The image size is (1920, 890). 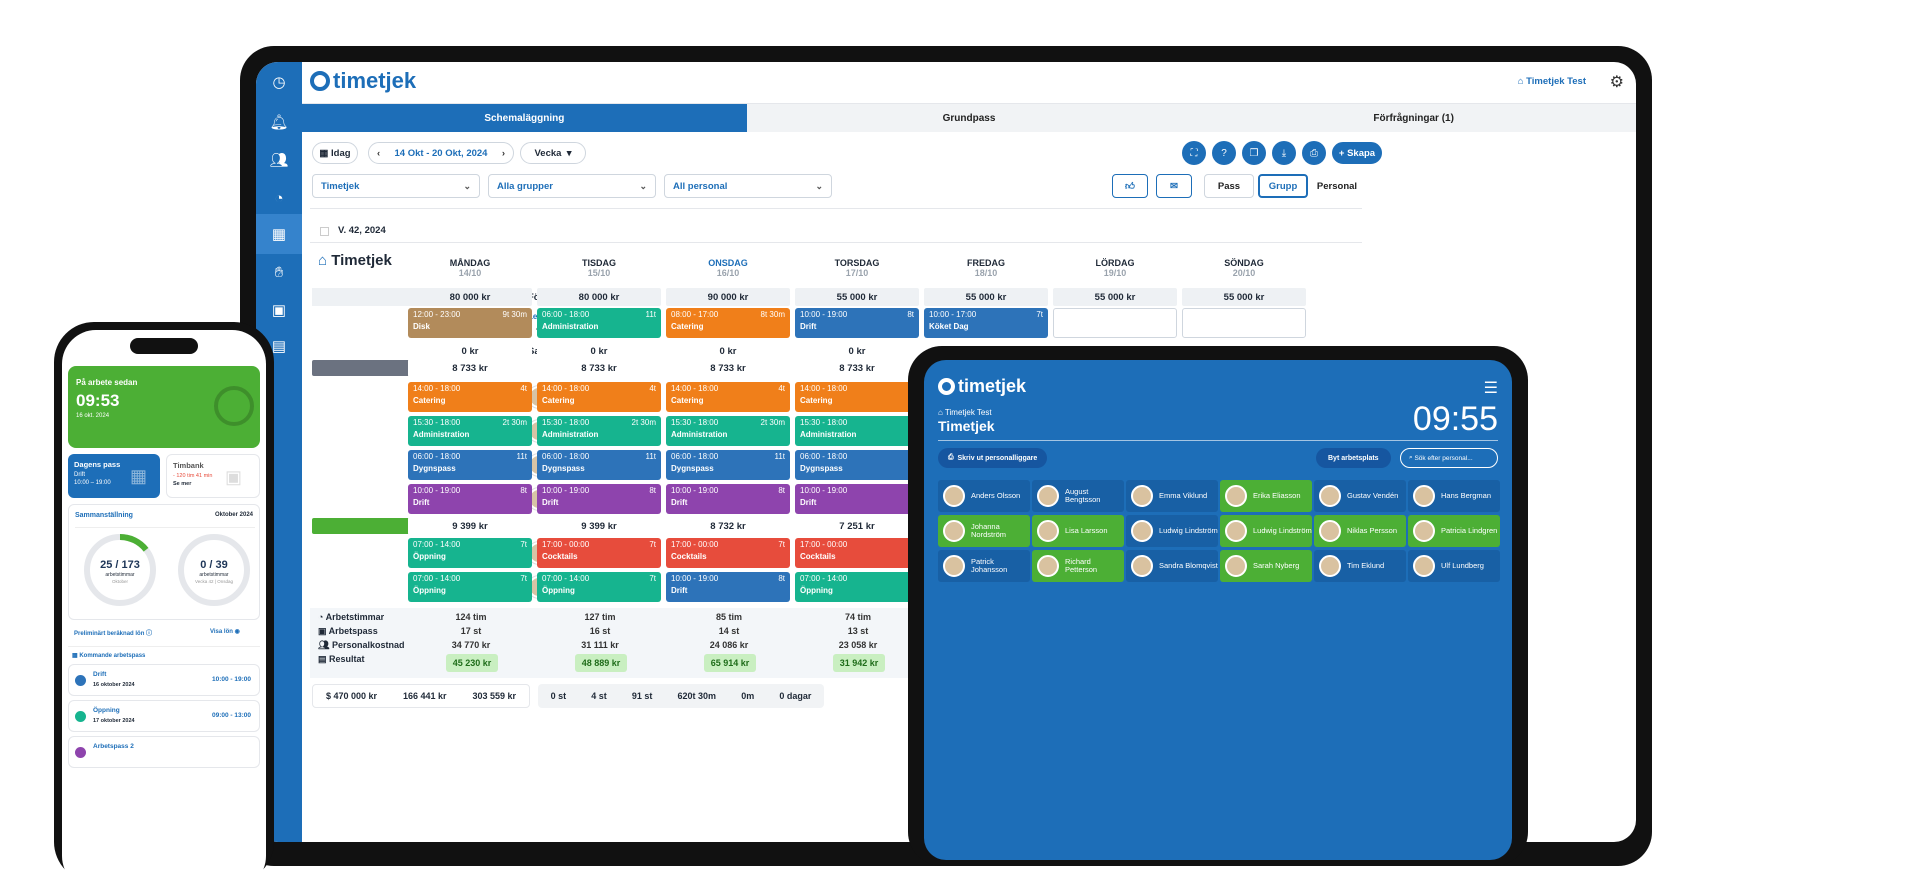 What do you see at coordinates (279, 272) in the screenshot?
I see `payroll-icon: ✋︎` at bounding box center [279, 272].